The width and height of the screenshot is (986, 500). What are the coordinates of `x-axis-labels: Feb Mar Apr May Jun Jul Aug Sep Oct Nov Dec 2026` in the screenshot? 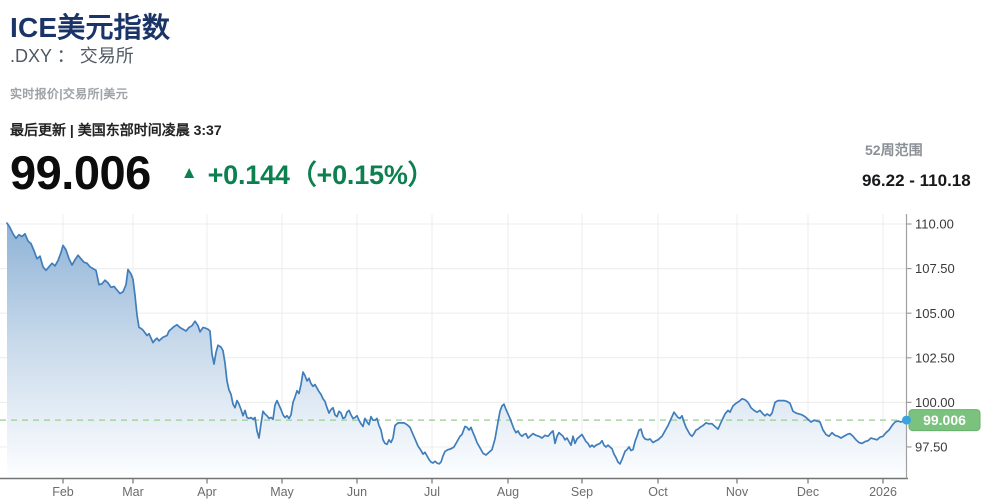 It's located at (474, 492).